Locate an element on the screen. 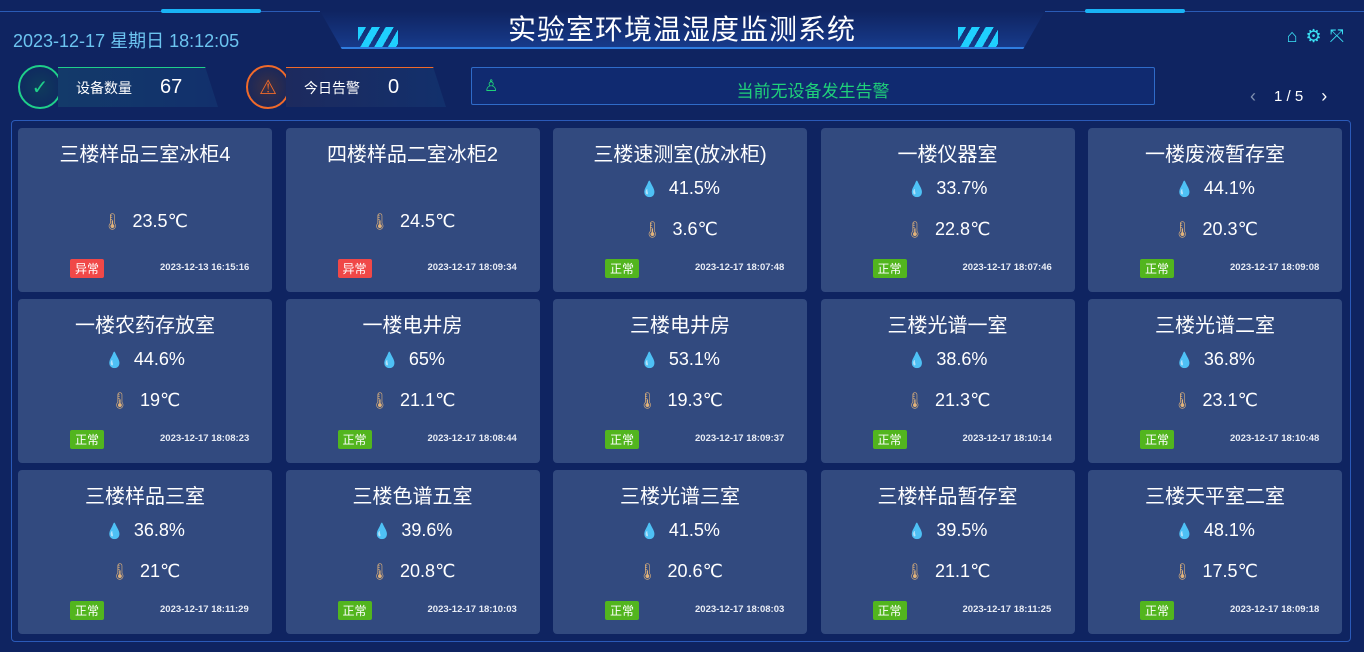  device-card: 四楼样品二室冰柜2 🌡 24.5℃ 异常 2023-12-17 18:09:34 is located at coordinates (412, 210).